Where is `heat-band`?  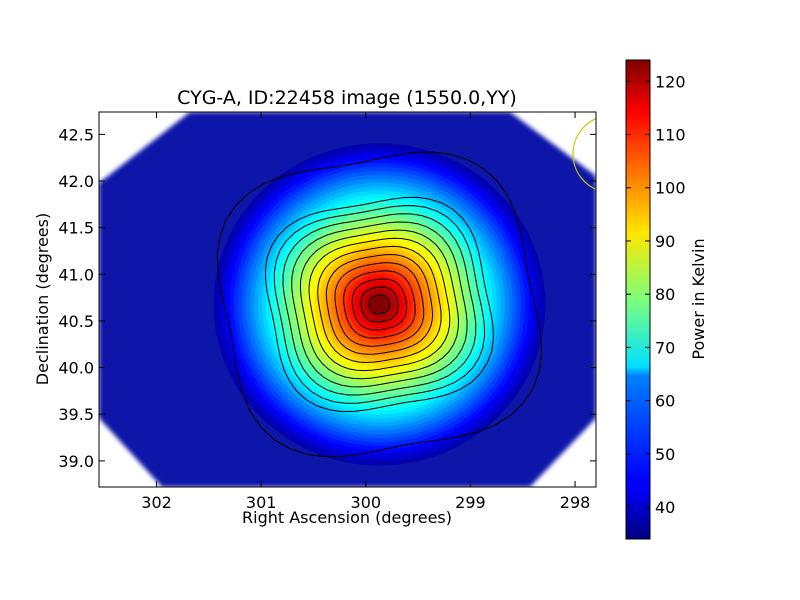 heat-band is located at coordinates (379, 304).